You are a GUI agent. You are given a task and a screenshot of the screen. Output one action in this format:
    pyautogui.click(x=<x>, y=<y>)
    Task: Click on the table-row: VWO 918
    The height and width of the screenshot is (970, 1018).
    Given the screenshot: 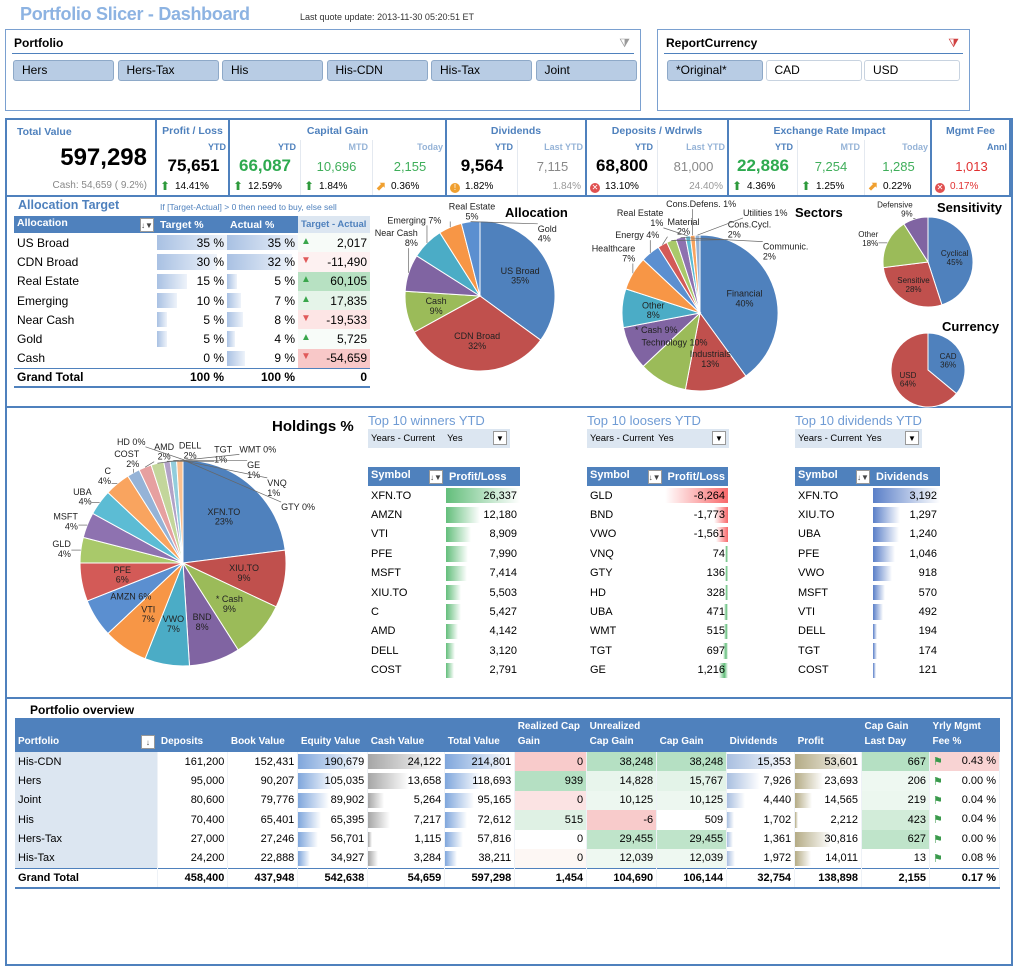 What is the action you would take?
    pyautogui.click(x=867, y=573)
    